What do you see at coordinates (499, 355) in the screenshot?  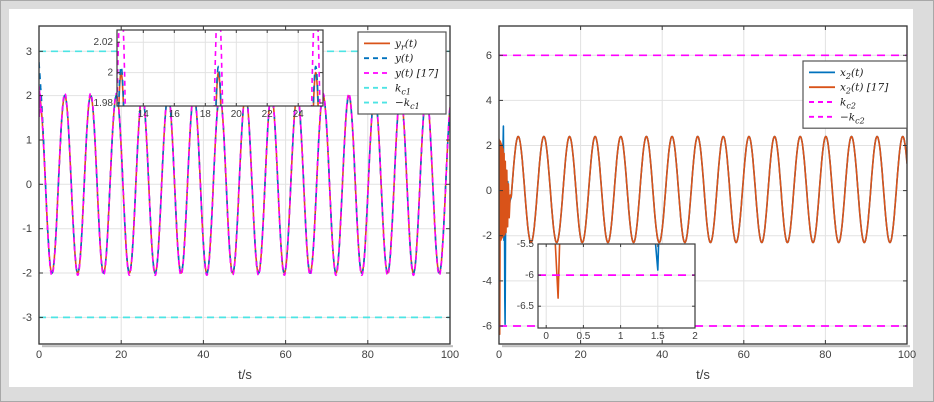 I see `right-xtick-label: 0` at bounding box center [499, 355].